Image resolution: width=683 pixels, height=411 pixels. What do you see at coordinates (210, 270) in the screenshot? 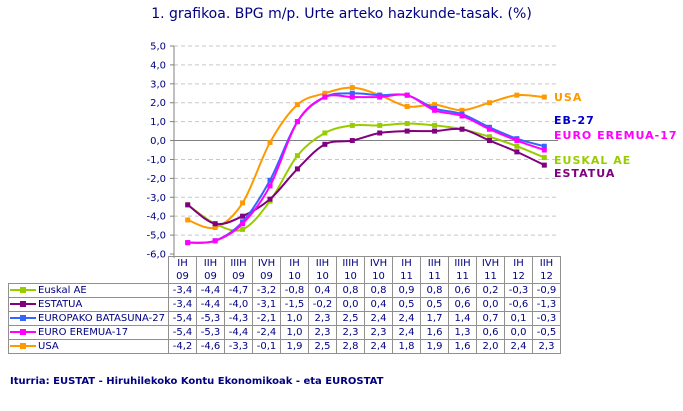
I see `column-header: IIH 09` at bounding box center [210, 270].